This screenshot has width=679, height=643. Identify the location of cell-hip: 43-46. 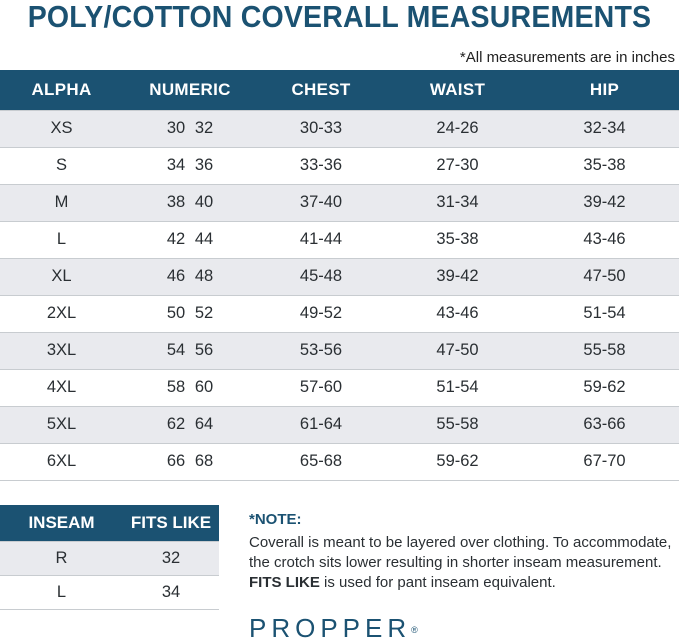
(604, 239).